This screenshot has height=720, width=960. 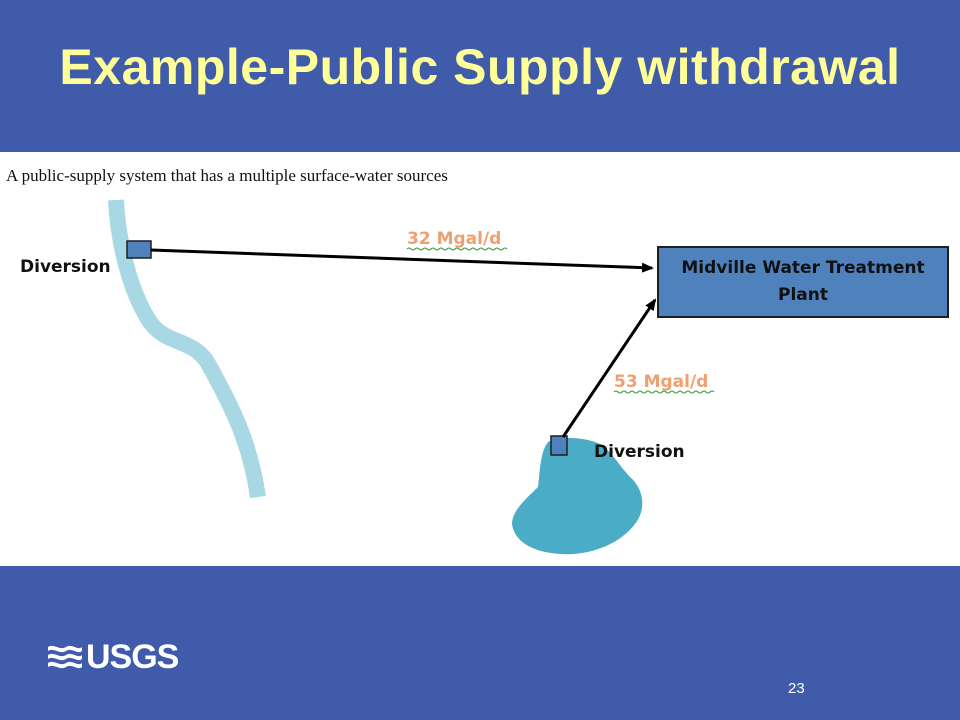 I want to click on treatment-plant-label: Midville Water Treatment Plant, so click(x=803, y=281).